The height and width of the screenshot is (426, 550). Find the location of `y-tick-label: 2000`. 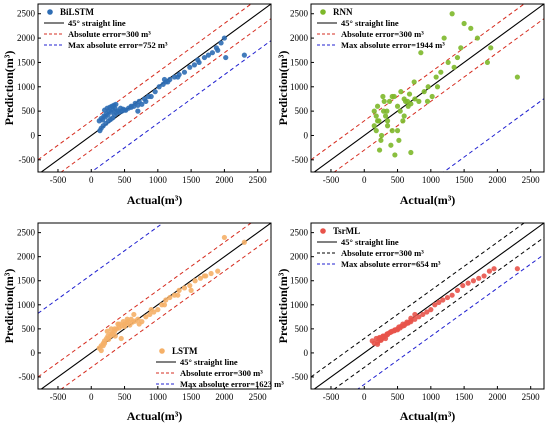

y-tick-label: 2000 is located at coordinates (299, 38).